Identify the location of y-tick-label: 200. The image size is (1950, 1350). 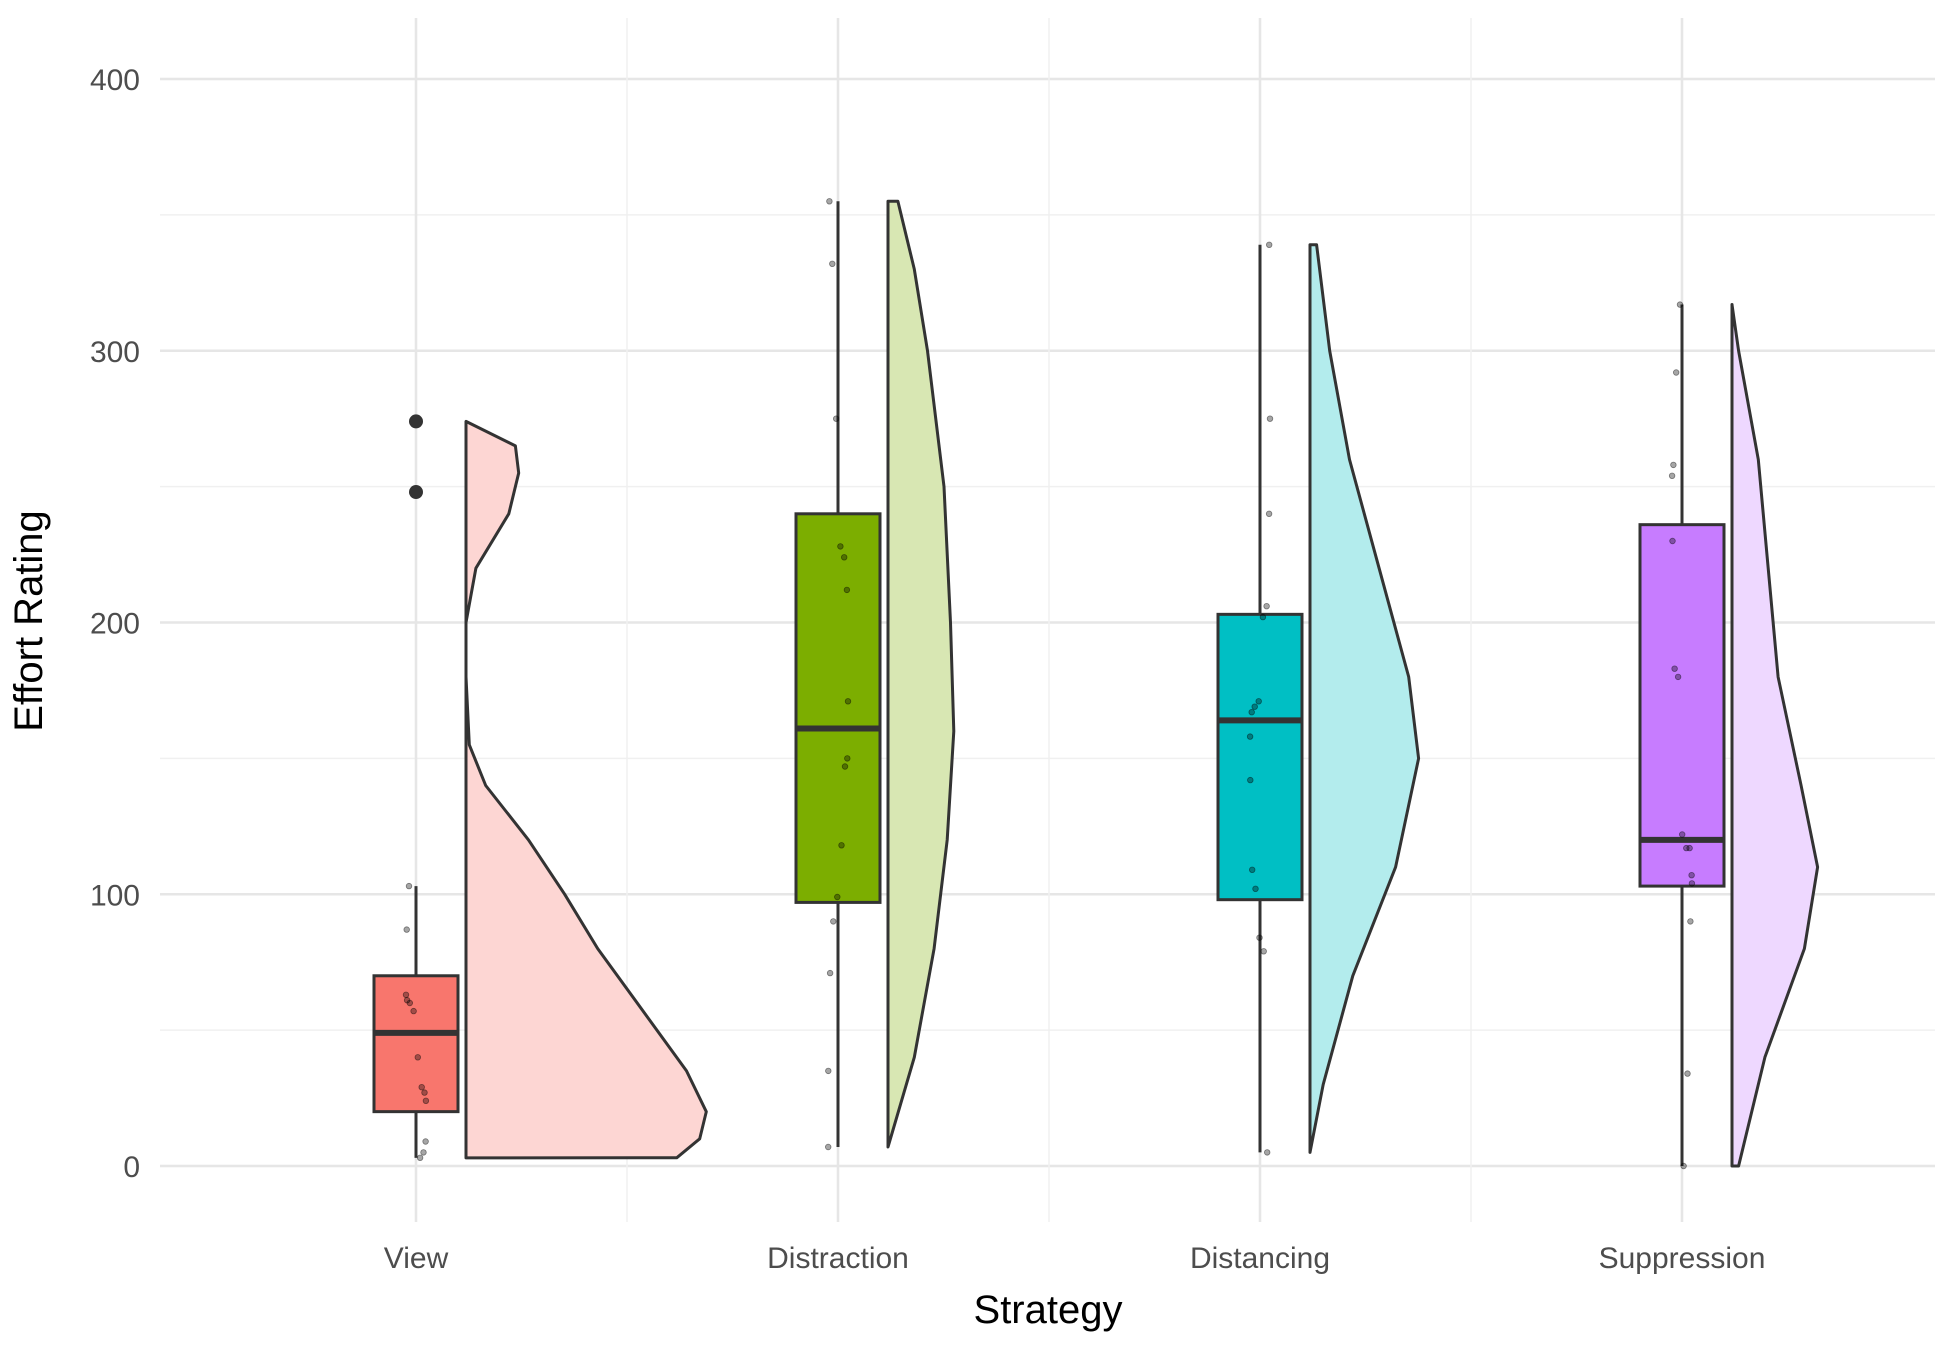
(115, 624).